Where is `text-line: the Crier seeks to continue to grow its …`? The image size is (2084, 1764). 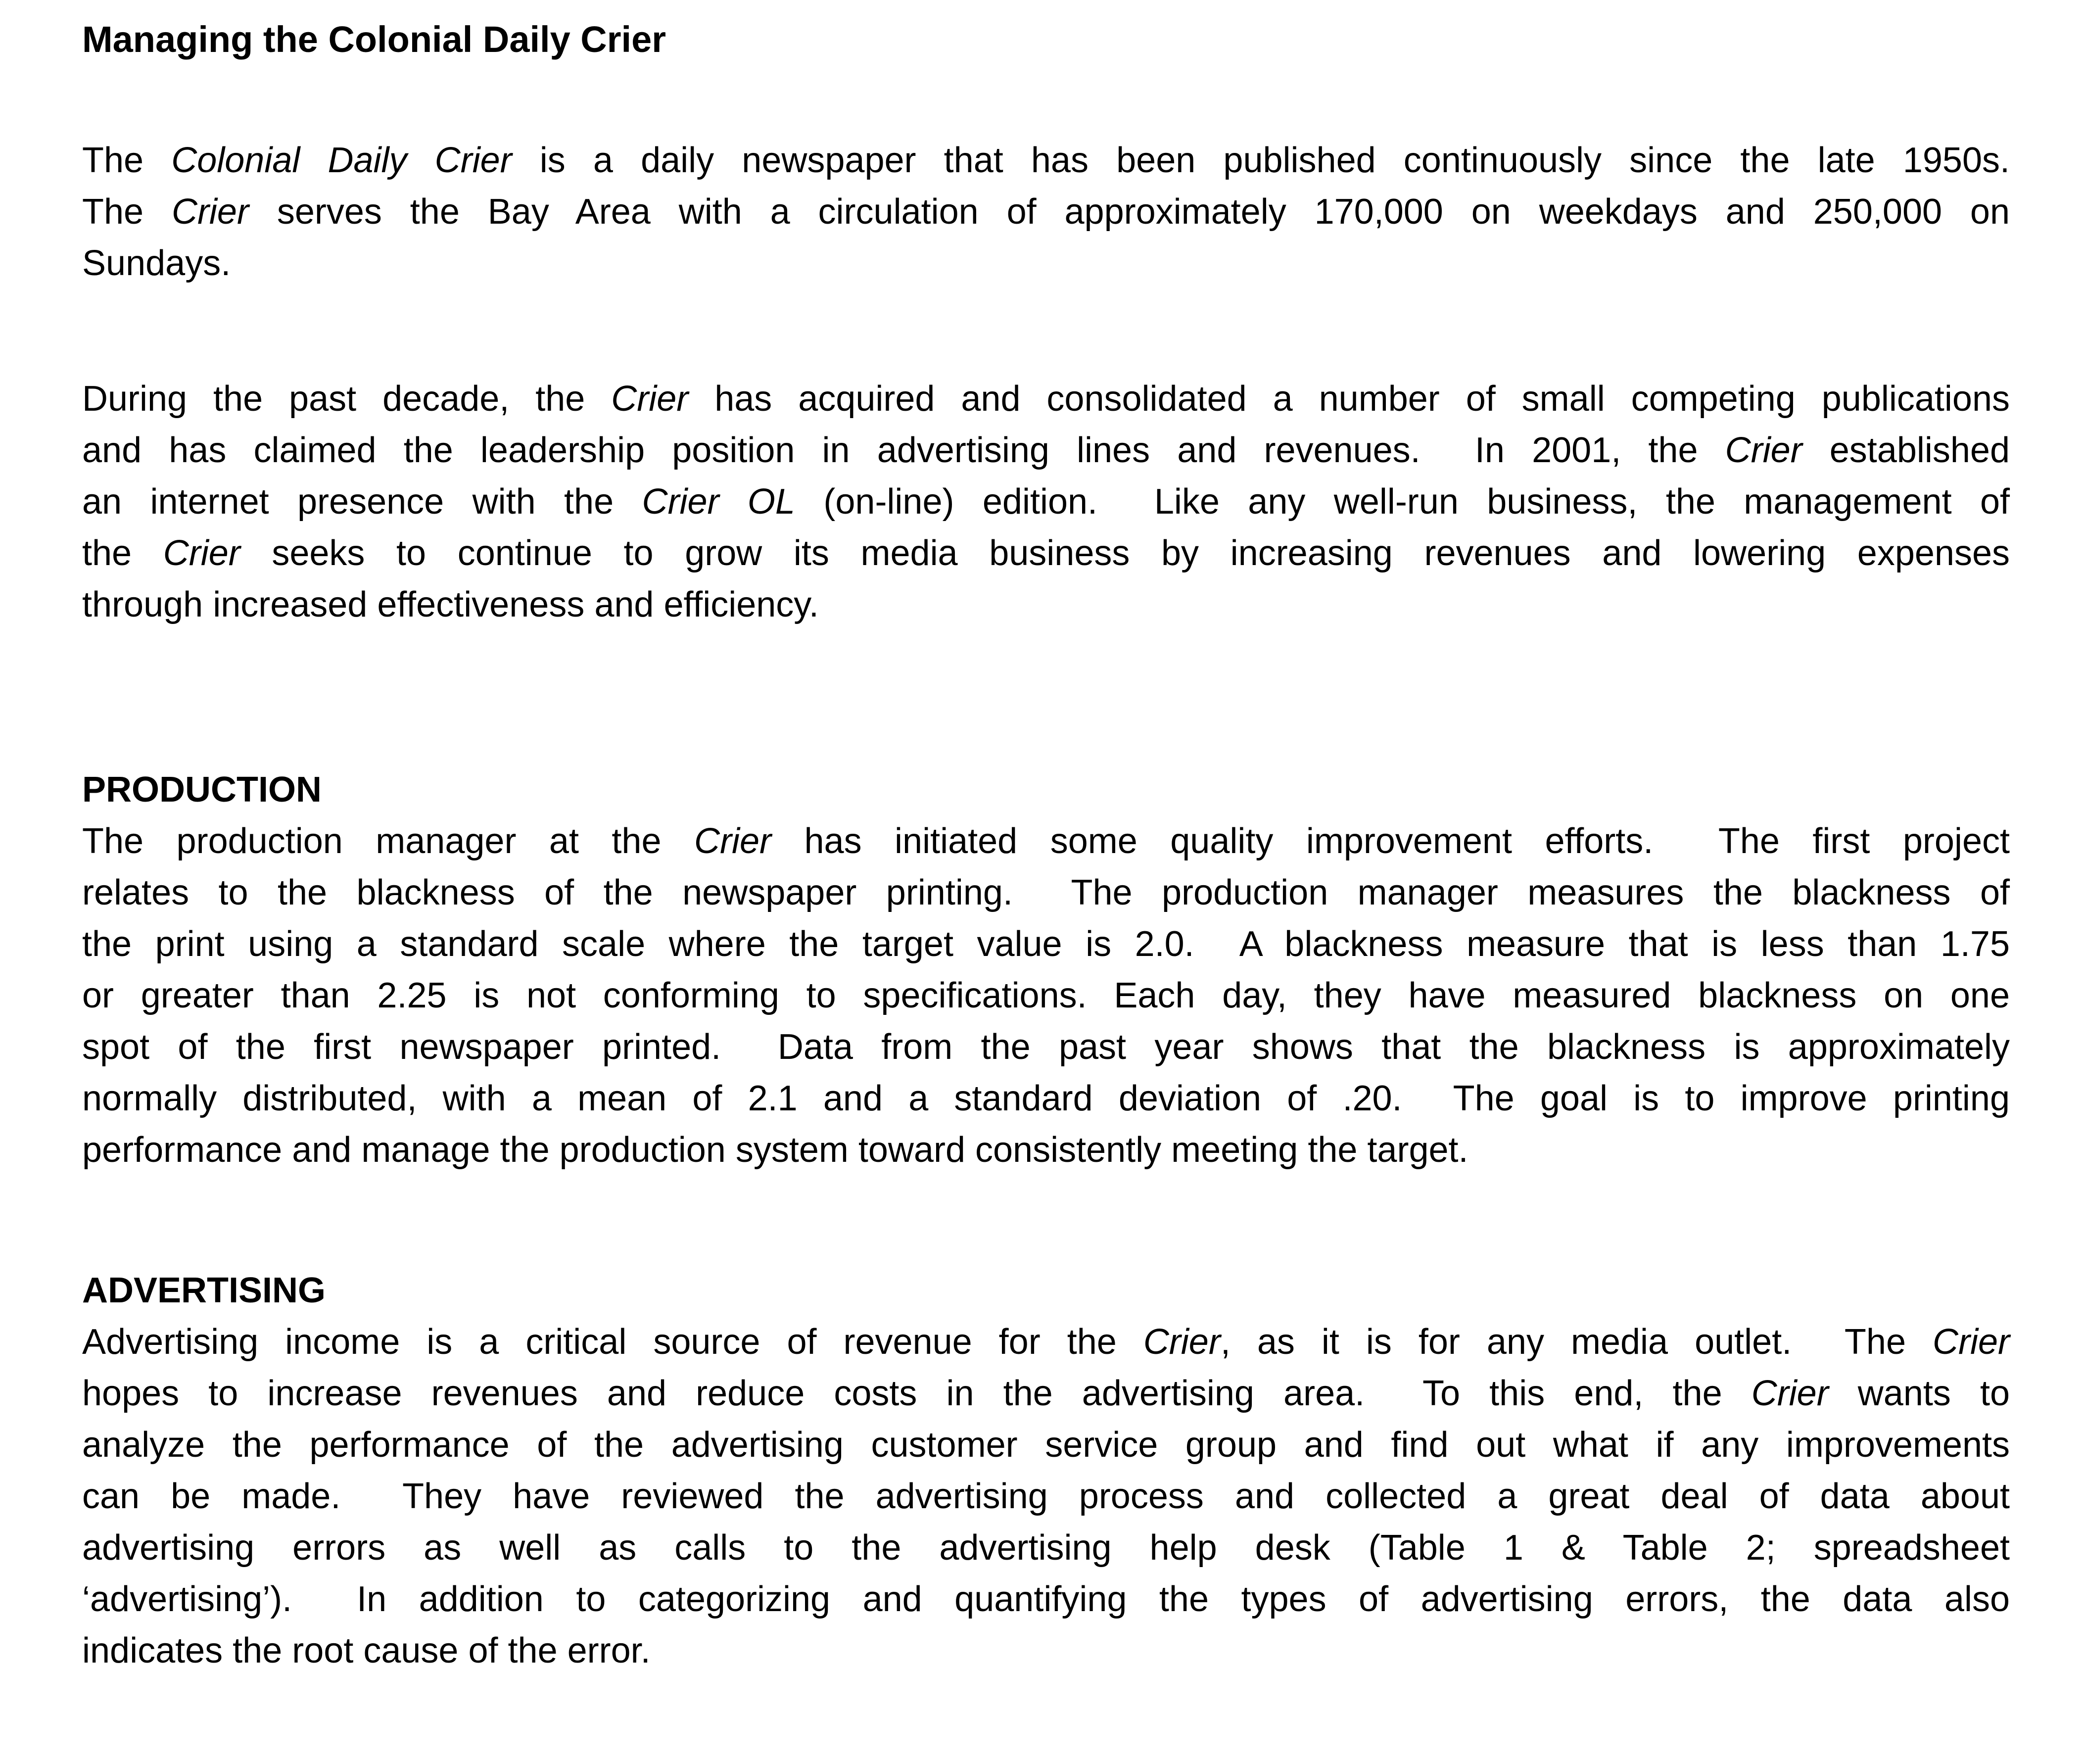
text-line: the Crier seeks to continue to grow its … is located at coordinates (1046, 553).